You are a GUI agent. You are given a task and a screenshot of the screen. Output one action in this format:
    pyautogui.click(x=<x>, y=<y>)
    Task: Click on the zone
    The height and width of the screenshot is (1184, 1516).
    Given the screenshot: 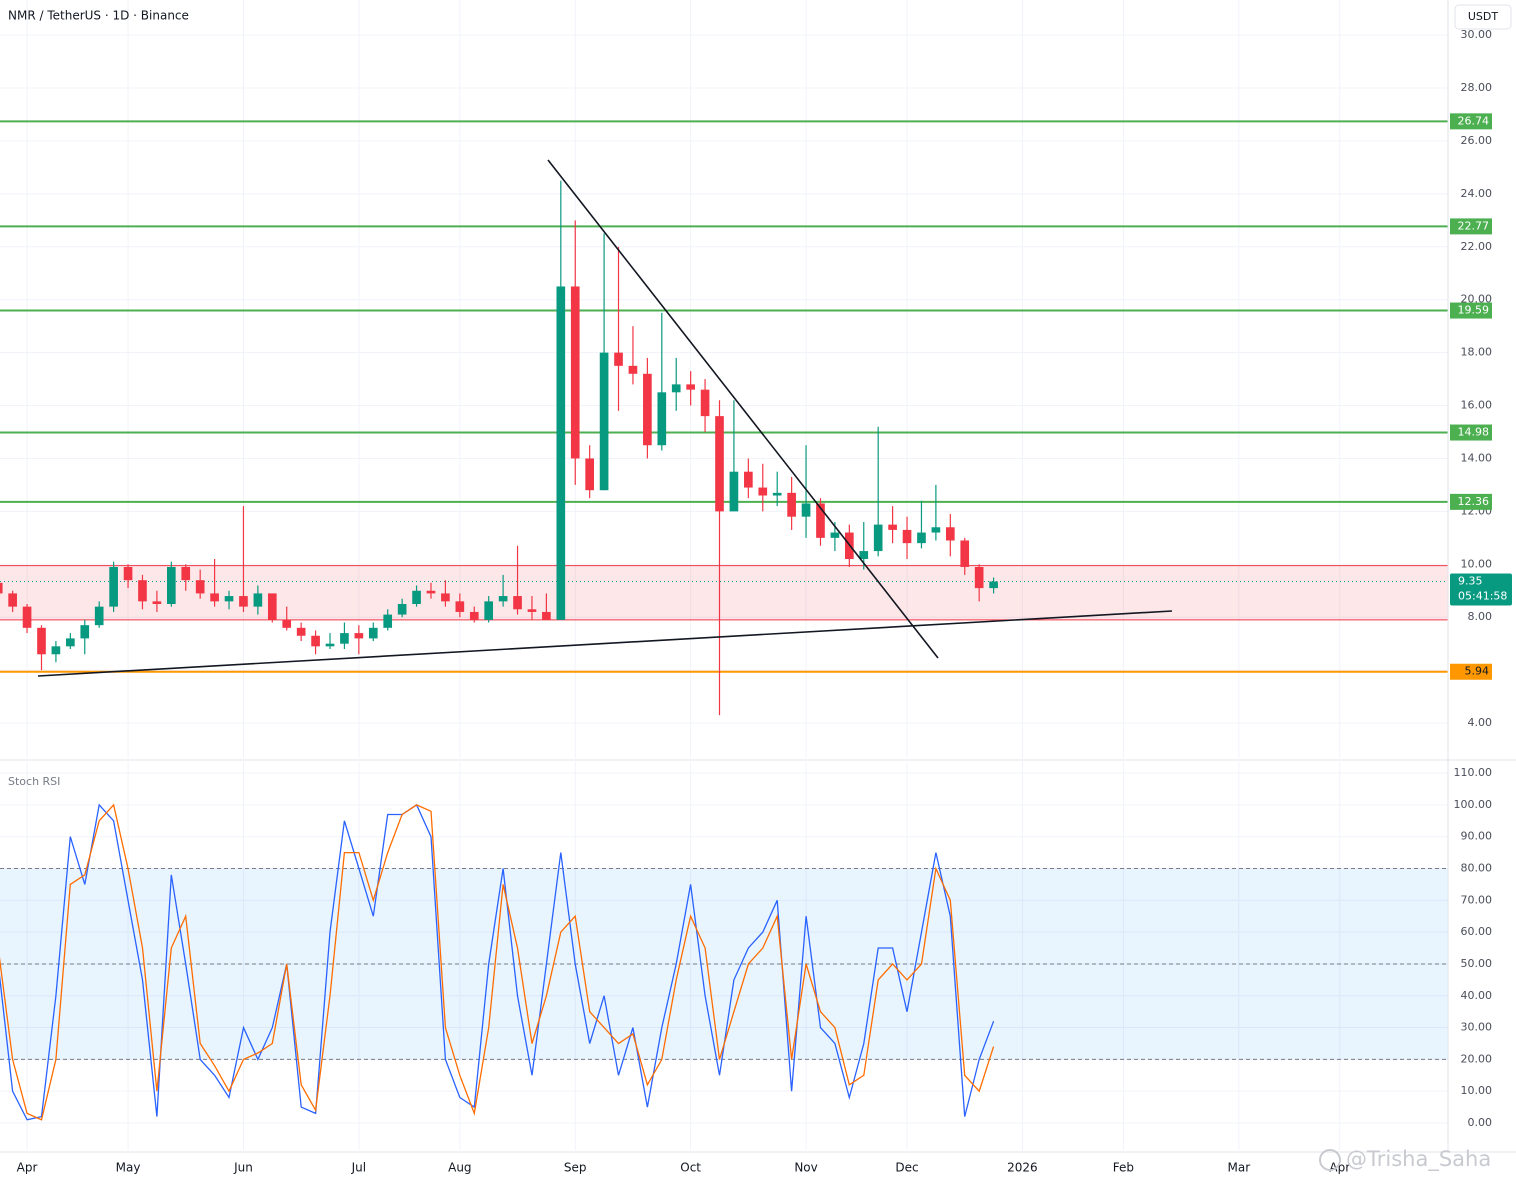 What is the action you would take?
    pyautogui.click(x=724, y=592)
    